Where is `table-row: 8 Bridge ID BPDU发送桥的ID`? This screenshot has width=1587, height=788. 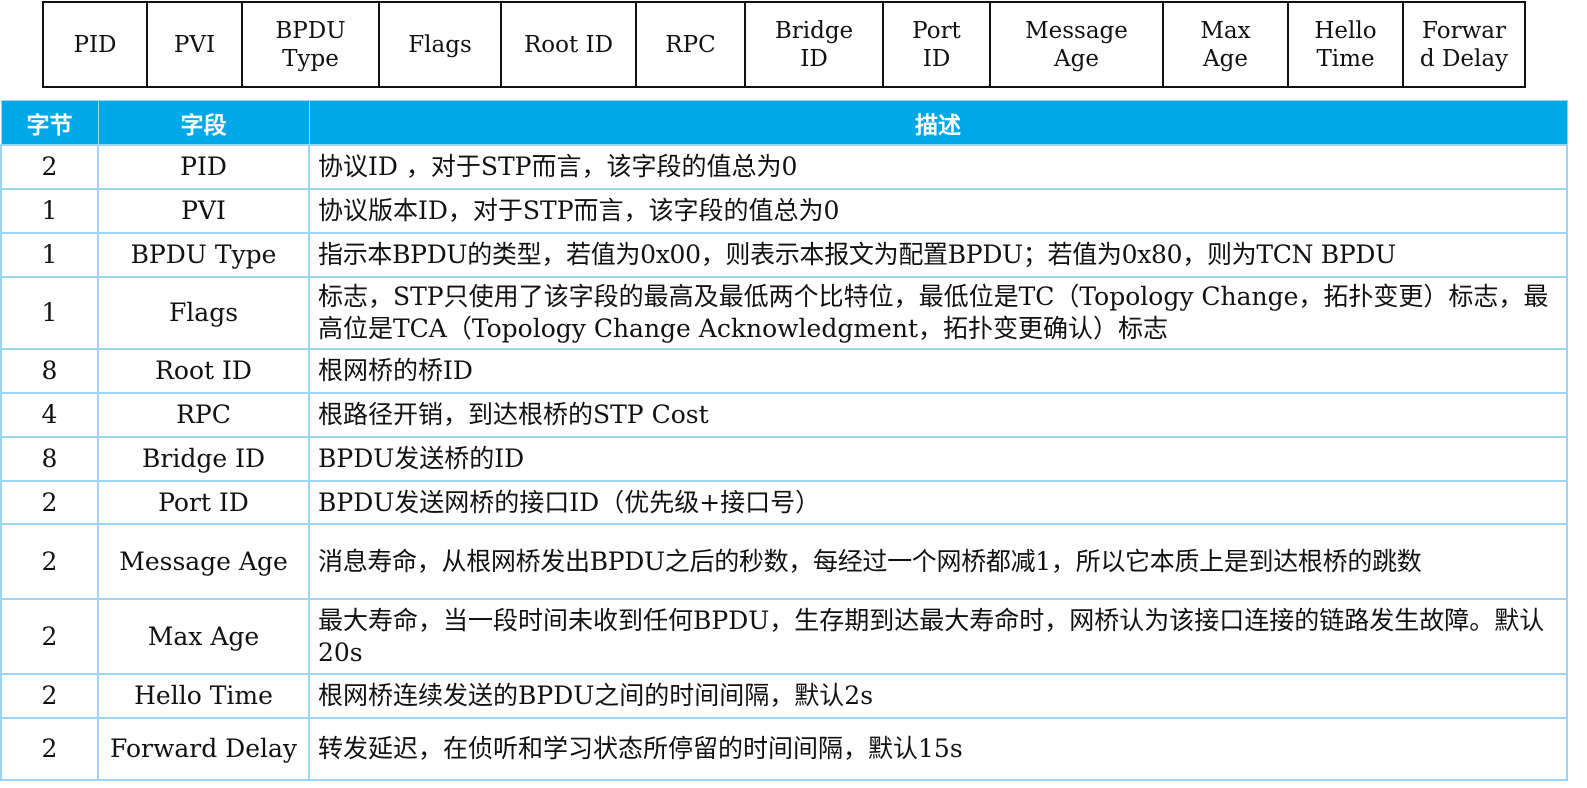
table-row: 8 Bridge ID BPDU发送桥的ID is located at coordinates (784, 459).